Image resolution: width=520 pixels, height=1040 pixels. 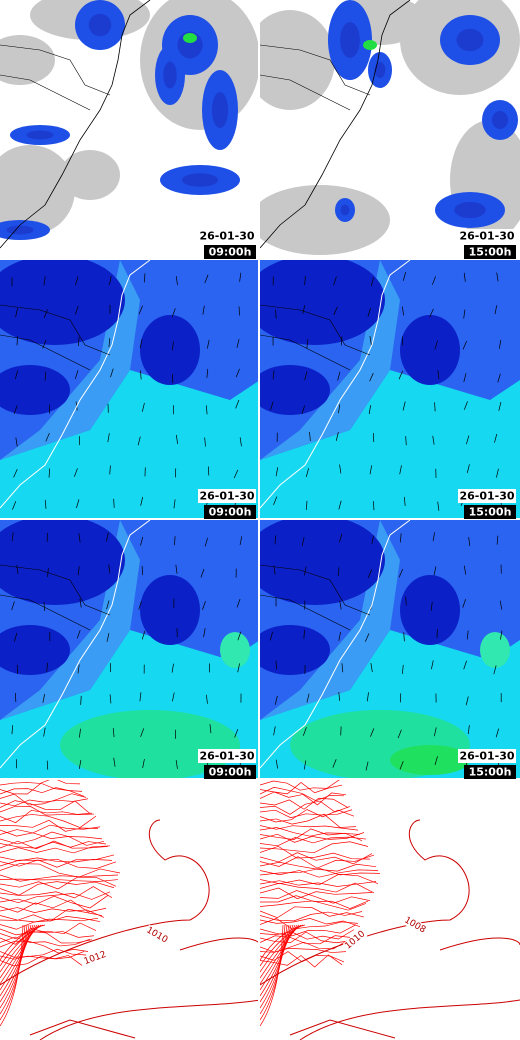 What do you see at coordinates (37, 190) in the screenshot?
I see `cloud` at bounding box center [37, 190].